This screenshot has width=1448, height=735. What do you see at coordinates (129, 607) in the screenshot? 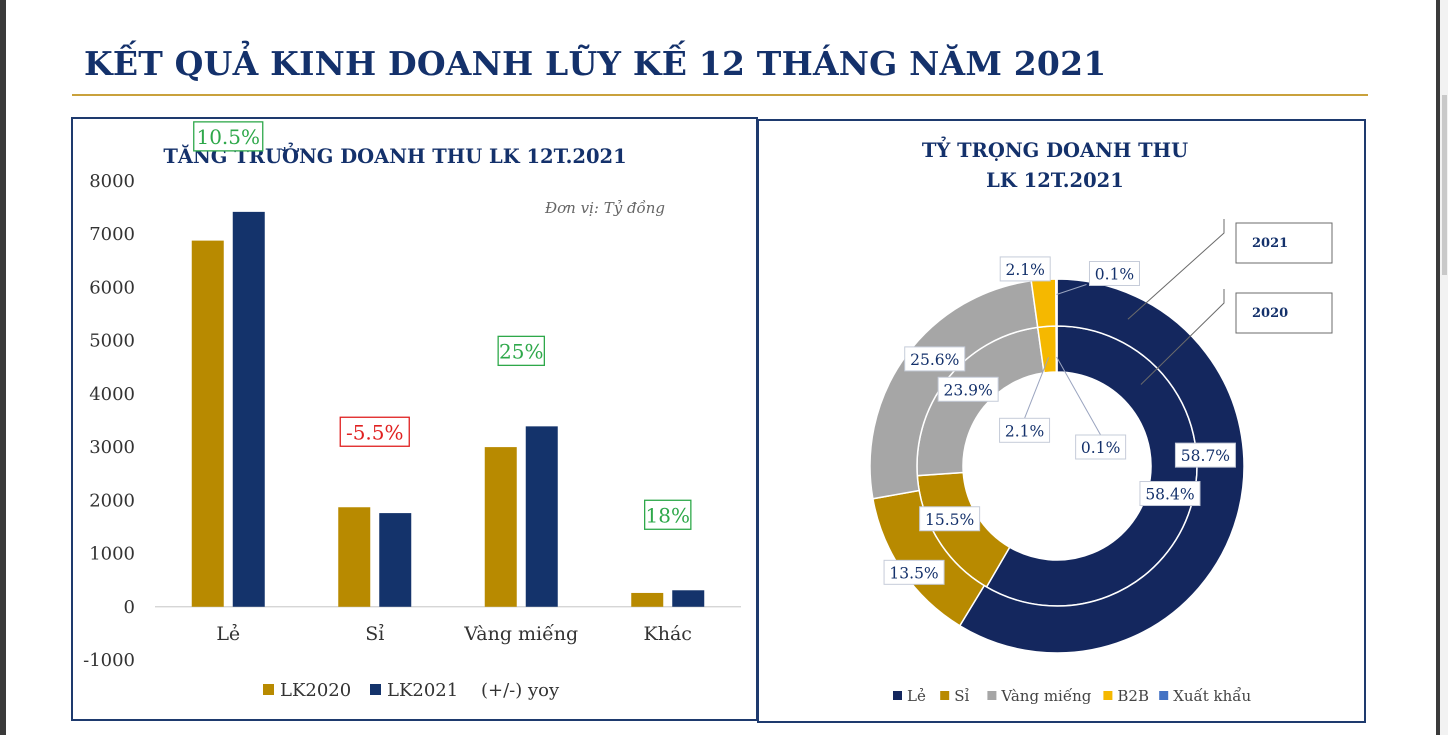
I see `y-tick-label: 0` at bounding box center [129, 607].